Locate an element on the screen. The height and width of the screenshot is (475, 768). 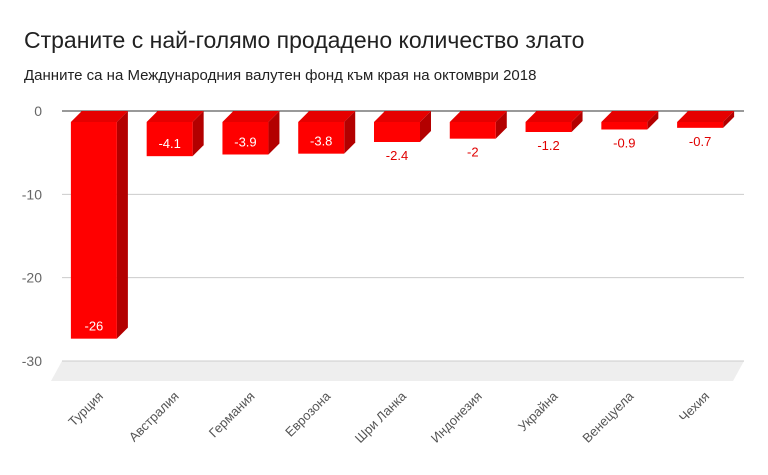
data-label: -3.9 is located at coordinates (245, 142).